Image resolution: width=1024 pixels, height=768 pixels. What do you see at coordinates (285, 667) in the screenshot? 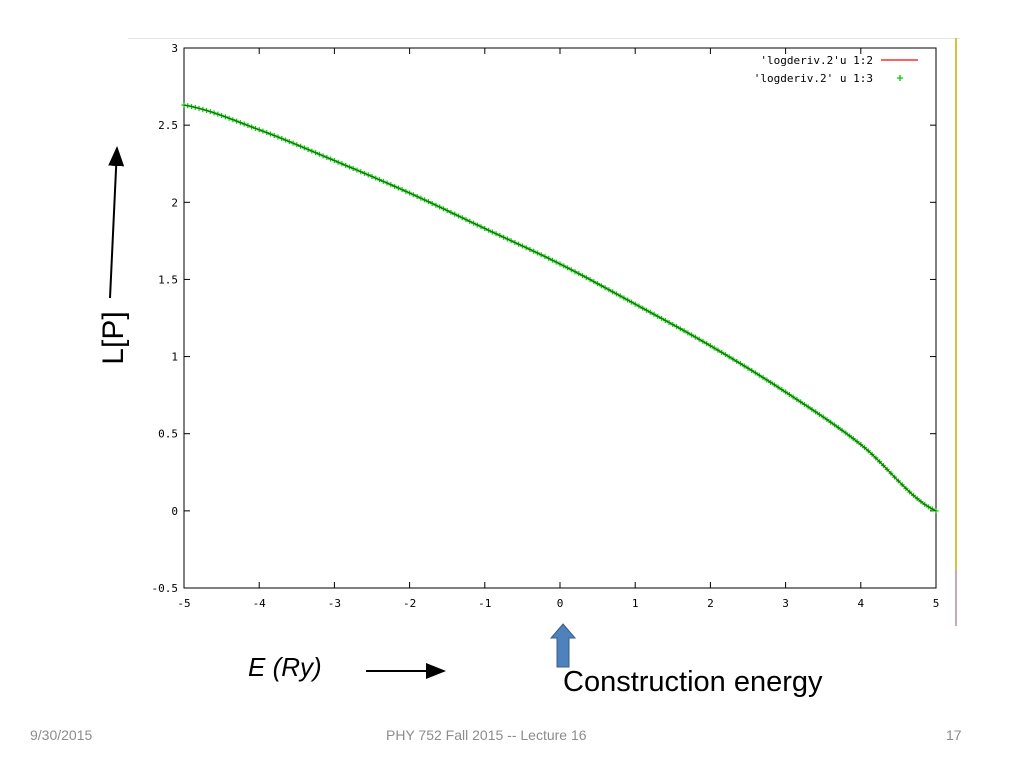
I see `x-axis-label: E (Ry)` at bounding box center [285, 667].